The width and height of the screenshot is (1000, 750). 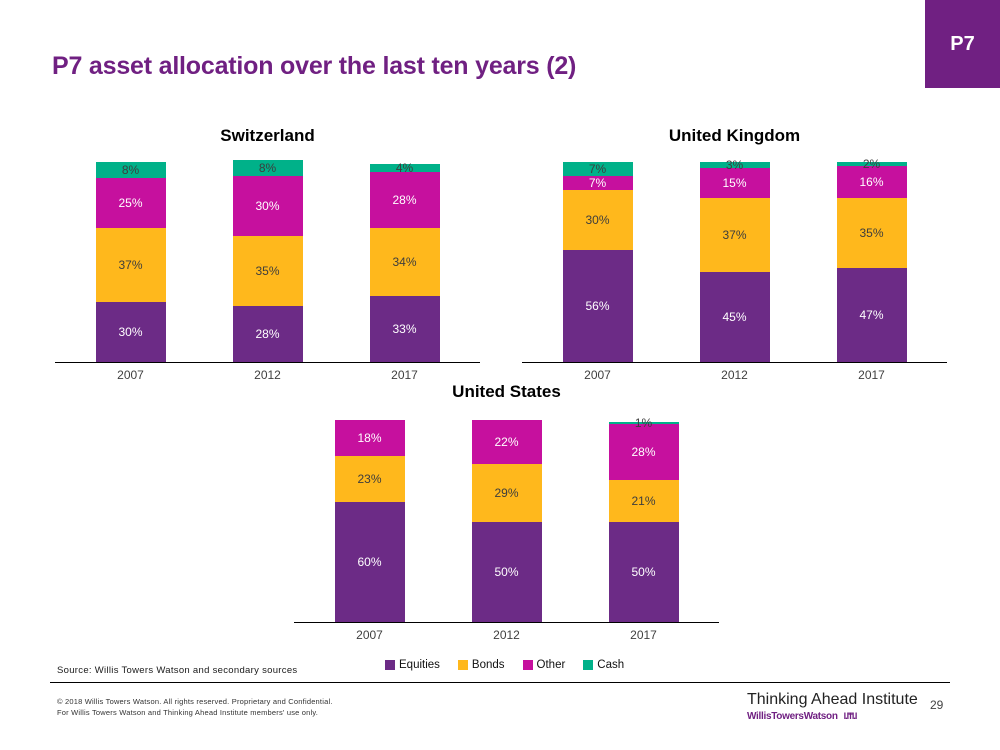 I want to click on chart-legend: Equities Bonds Other Cash, so click(x=504, y=665).